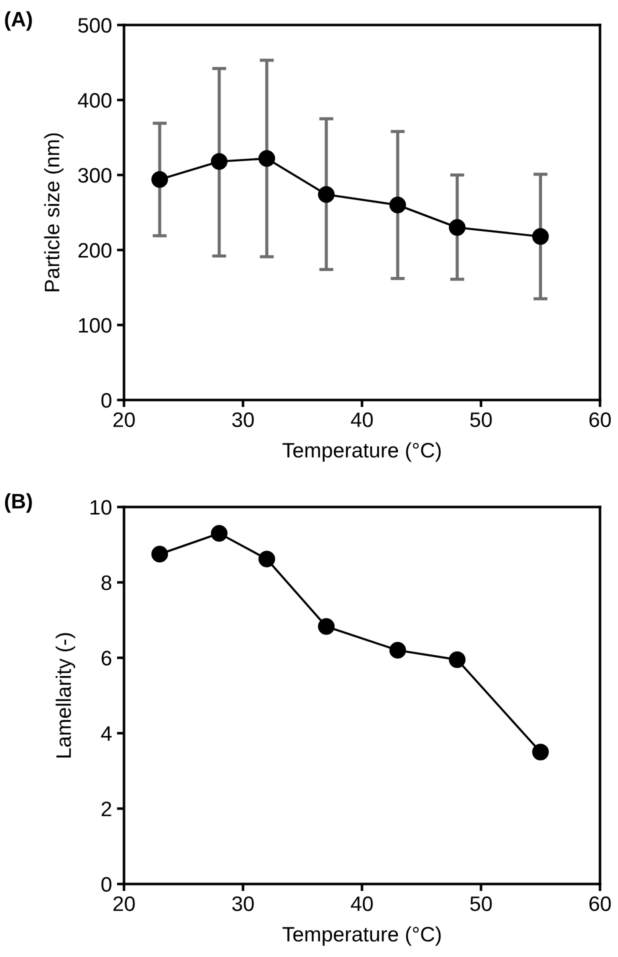 Image resolution: width=618 pixels, height=957 pixels. I want to click on y-tick-label: 500, so click(95, 25).